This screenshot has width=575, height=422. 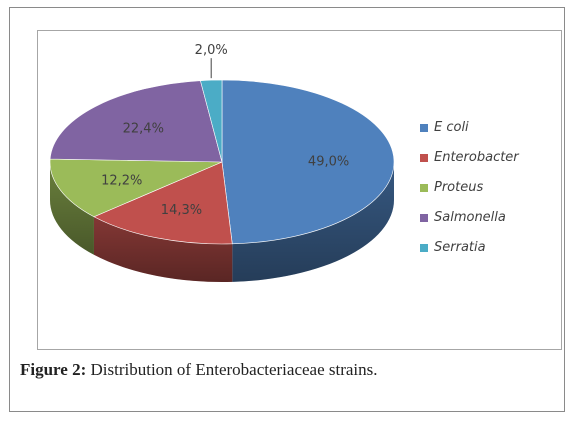 What do you see at coordinates (143, 129) in the screenshot?
I see `data-label-salmonella: 22,4%` at bounding box center [143, 129].